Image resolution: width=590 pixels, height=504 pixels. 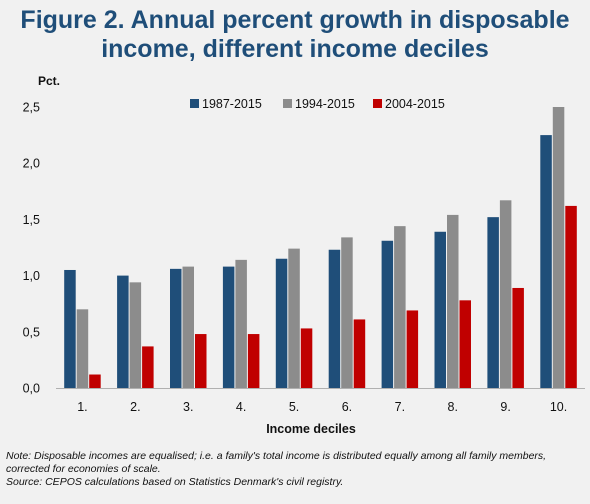 What do you see at coordinates (31, 220) in the screenshot?
I see `y-tick-label: 1,5` at bounding box center [31, 220].